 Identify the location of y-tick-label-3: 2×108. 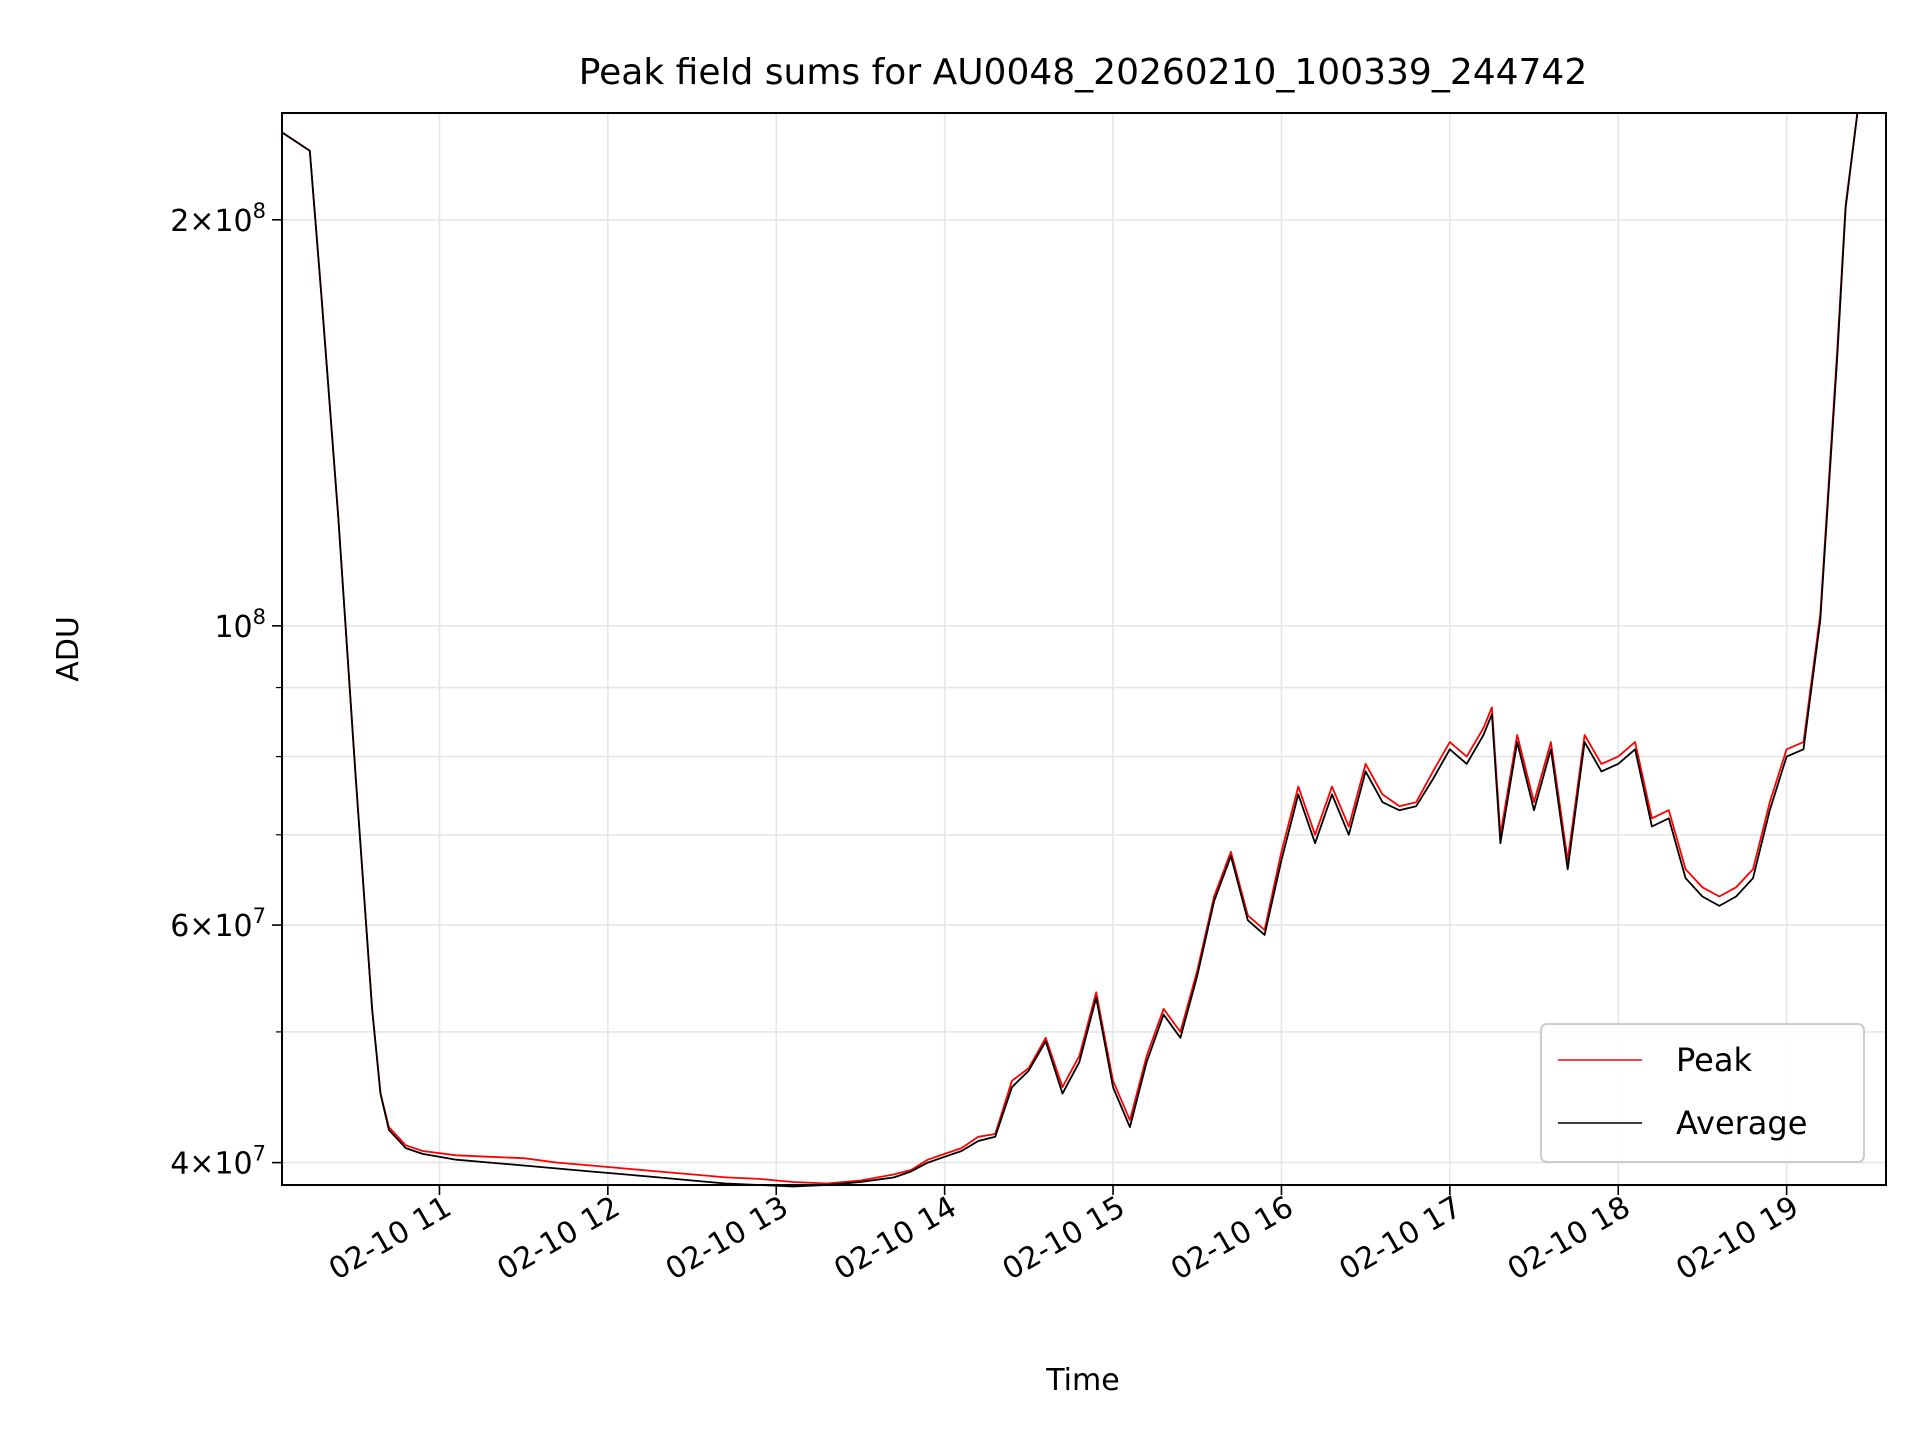
(218, 219).